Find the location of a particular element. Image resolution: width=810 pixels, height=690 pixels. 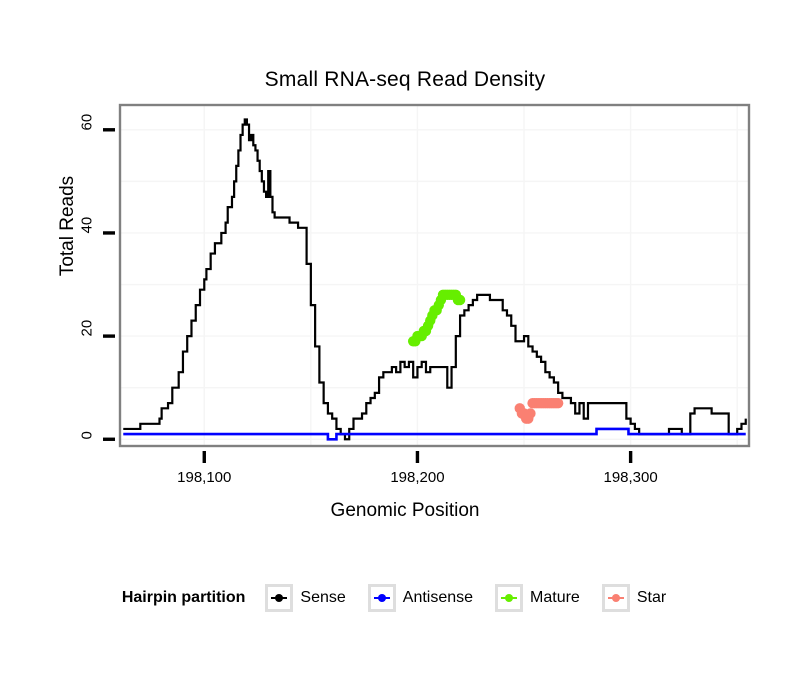

legend-label: Antisense is located at coordinates (438, 597).